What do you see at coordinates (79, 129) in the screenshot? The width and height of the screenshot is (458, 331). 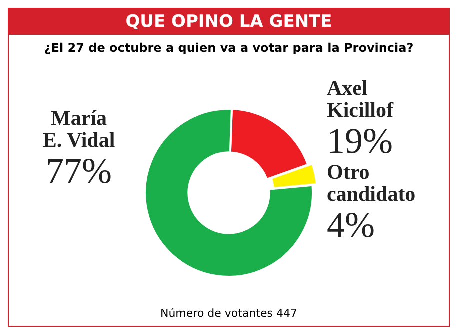 I see `slice-label: María E. Vidal` at bounding box center [79, 129].